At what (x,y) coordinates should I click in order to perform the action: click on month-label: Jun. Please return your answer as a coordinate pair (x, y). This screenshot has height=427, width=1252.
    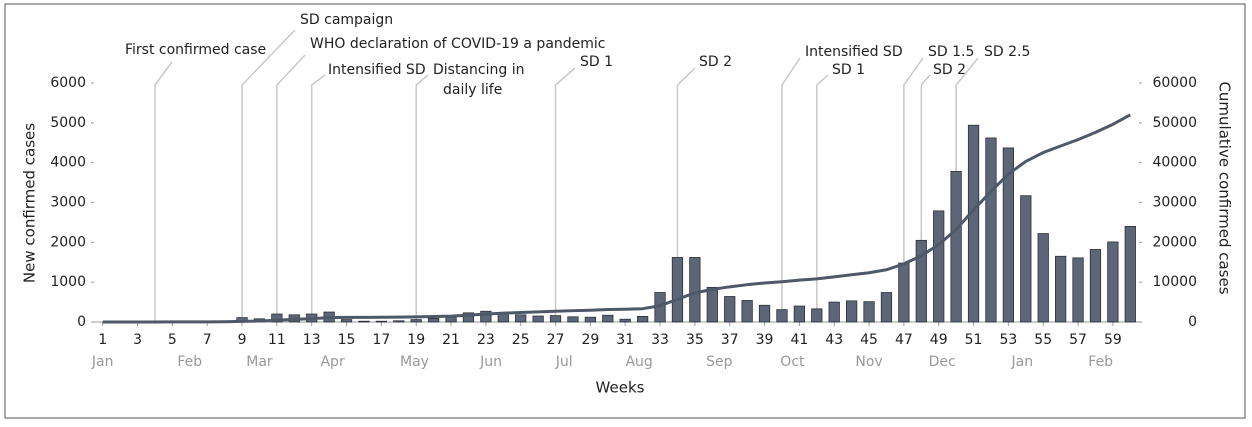
    Looking at the image, I should click on (490, 362).